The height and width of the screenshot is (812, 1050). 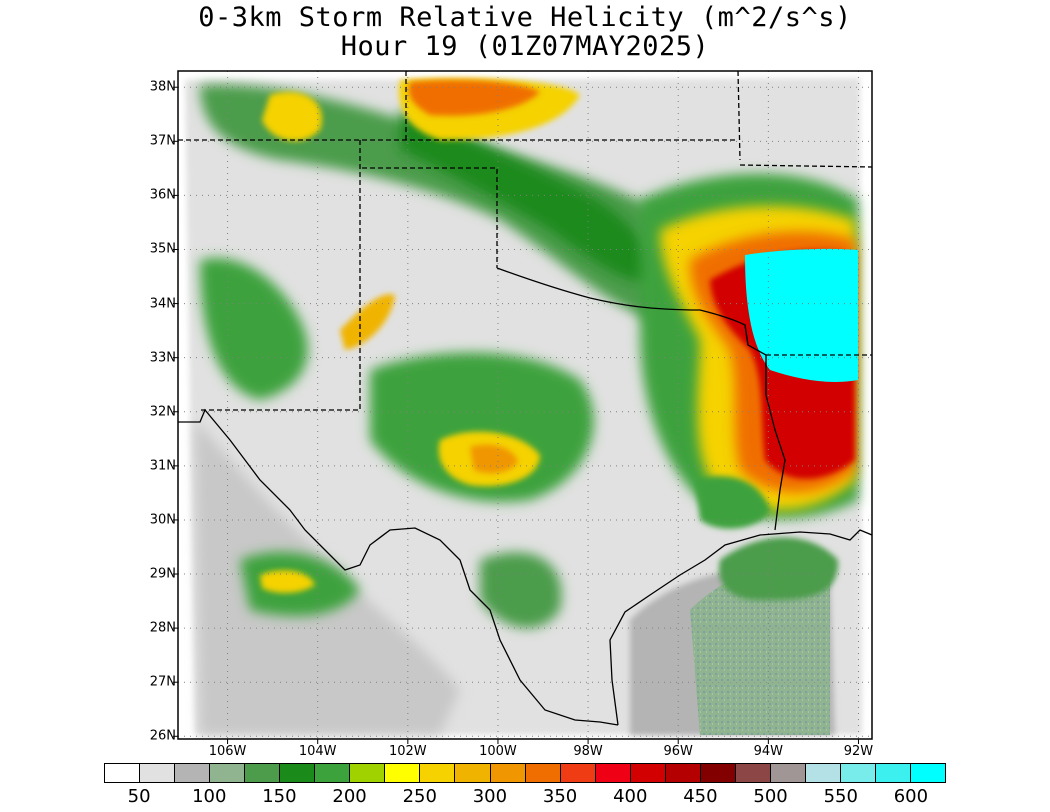 I want to click on lat-label: 36N, so click(x=162, y=195).